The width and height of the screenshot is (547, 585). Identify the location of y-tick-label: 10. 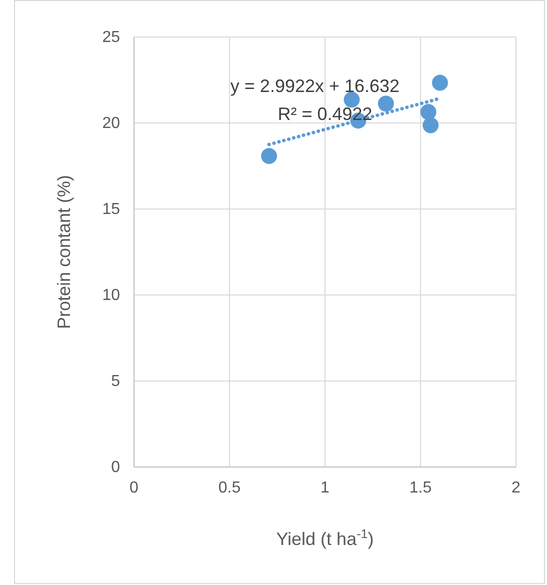
(111, 295).